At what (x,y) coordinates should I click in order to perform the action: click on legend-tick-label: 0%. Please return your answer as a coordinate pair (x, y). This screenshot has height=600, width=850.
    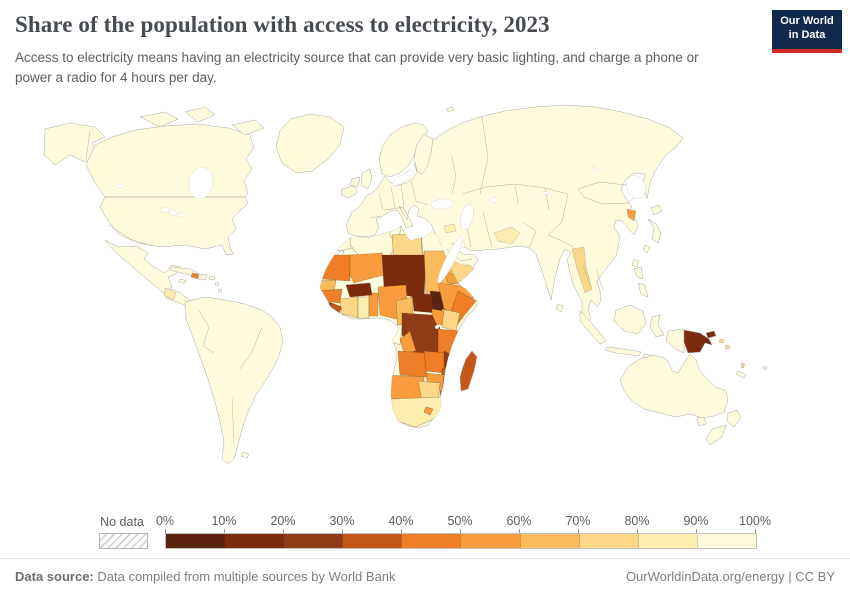
    Looking at the image, I should click on (165, 521).